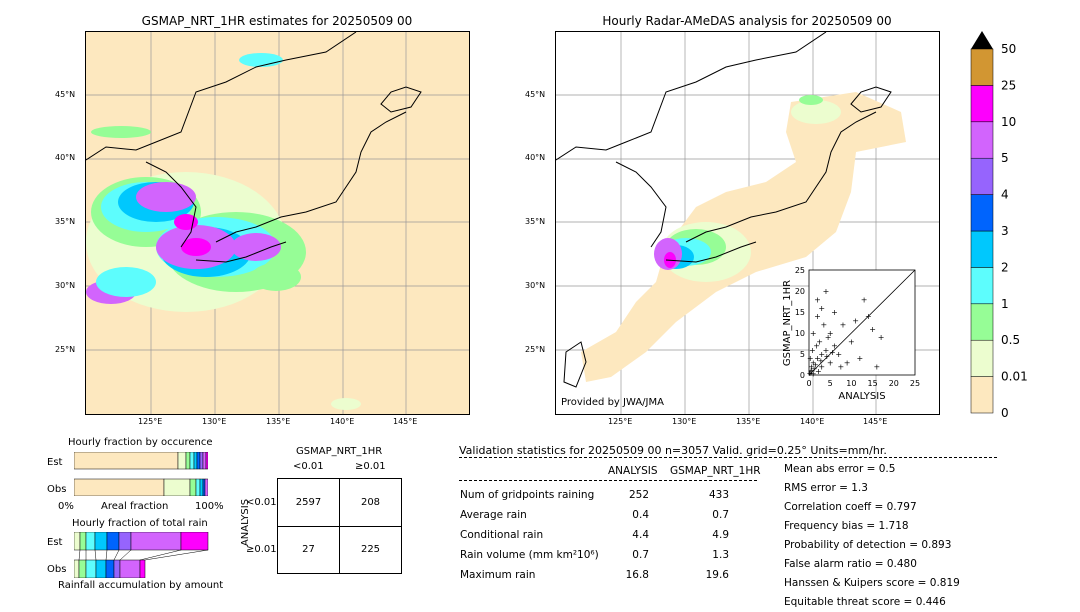 This screenshot has width=1080, height=612. Describe the element at coordinates (872, 583) in the screenshot. I see `score-hk: Hanssen & Kuipers score = 0.819` at that location.